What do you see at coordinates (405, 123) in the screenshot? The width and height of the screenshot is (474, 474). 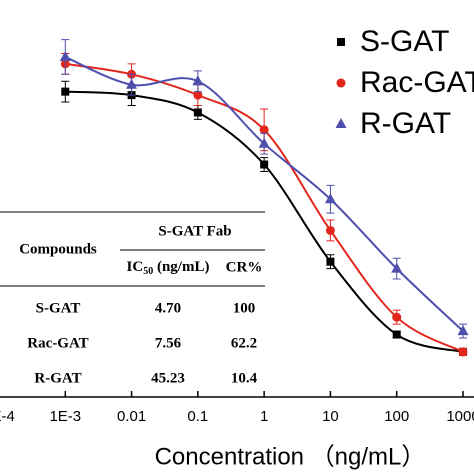 I see `legend-label: R-GAT` at bounding box center [405, 123].